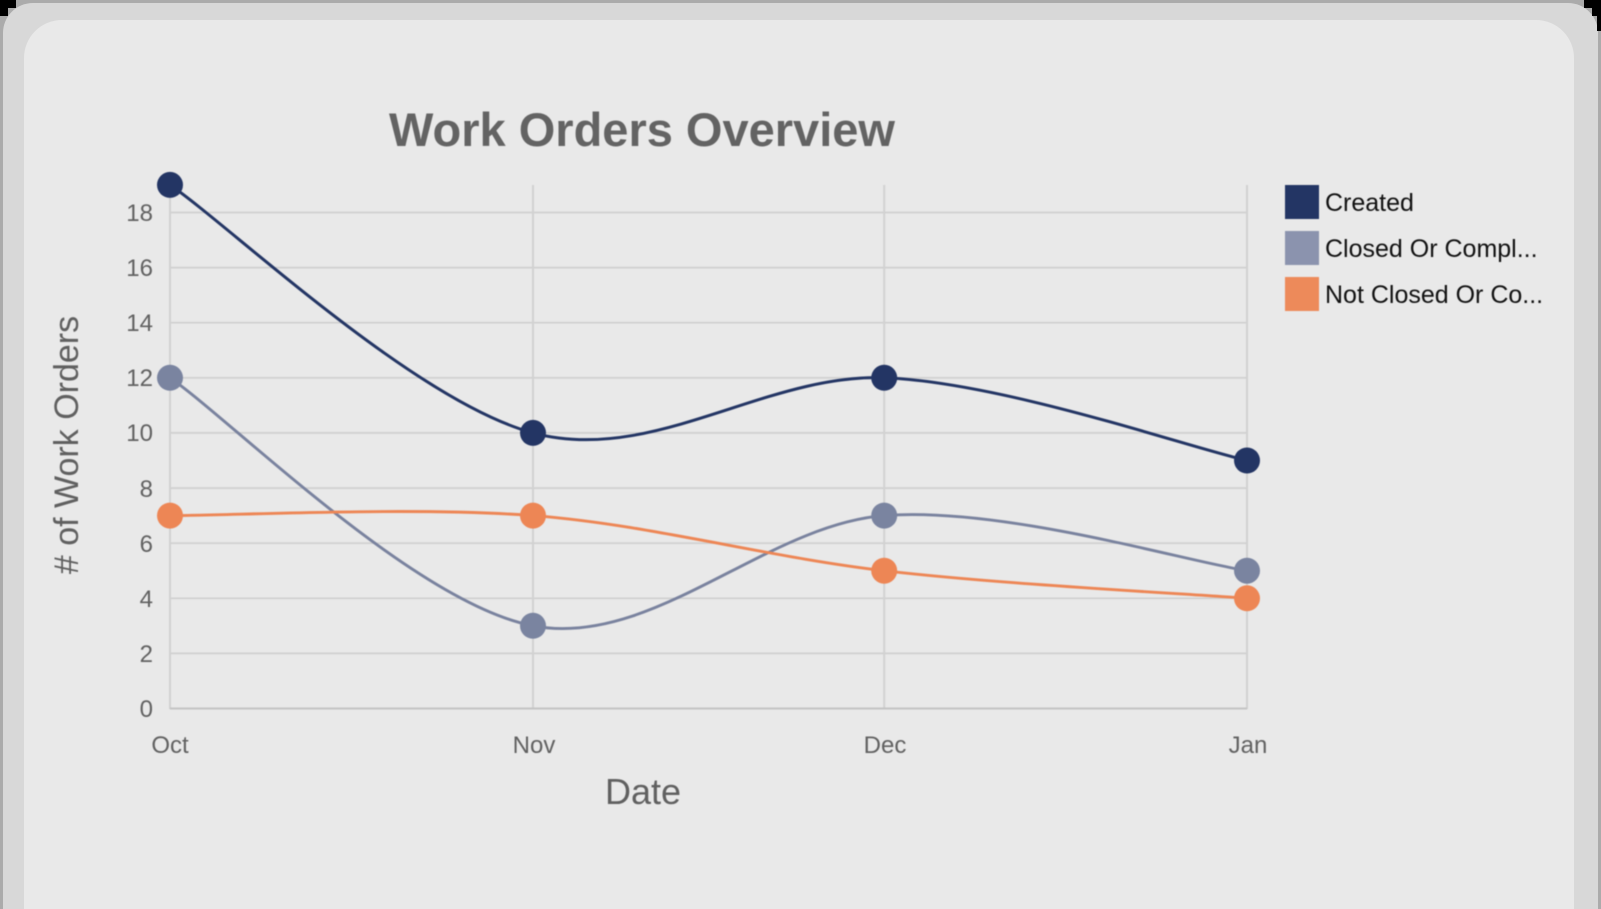 This screenshot has width=1601, height=909. I want to click on svg-text: 8, so click(146, 489).